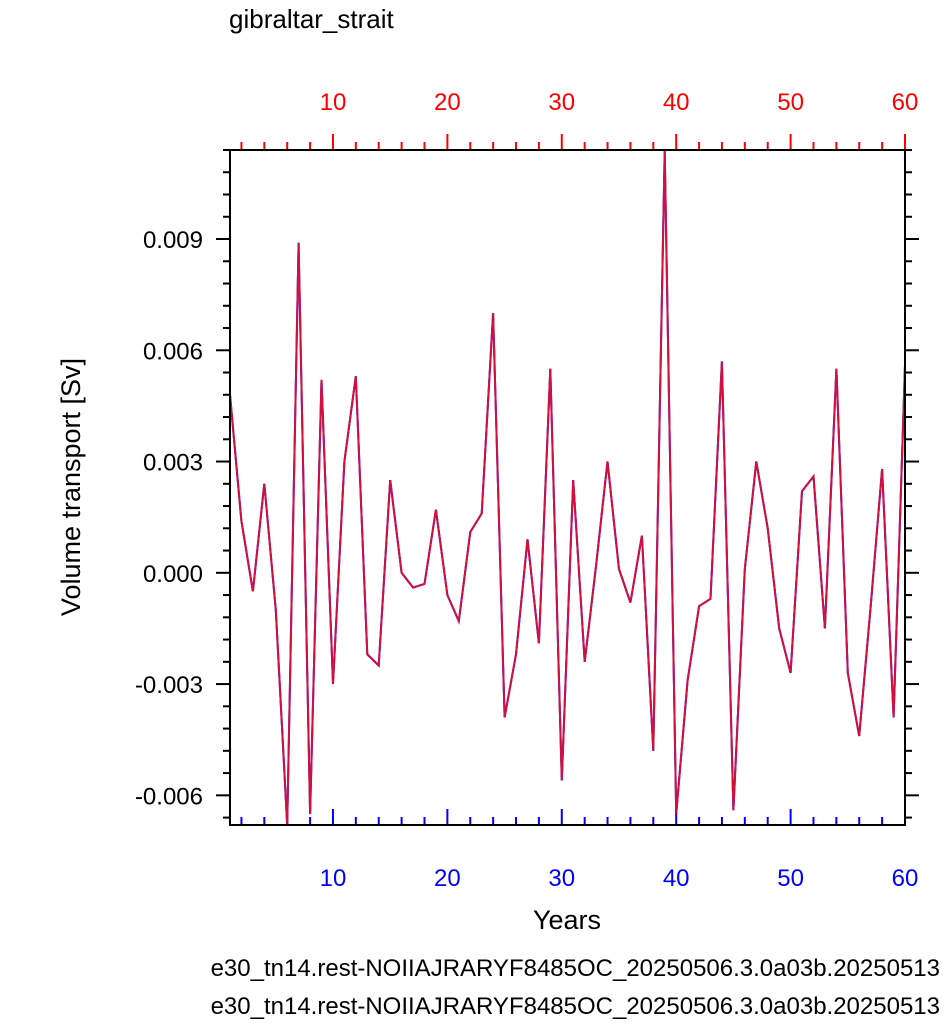  I want to click on y-axis-title: Volume transport [Sv], so click(71, 487).